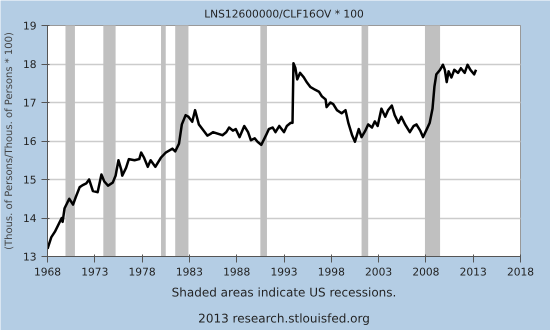 The height and width of the screenshot is (330, 550). I want to click on text: Shaded areas indicate US recessions., so click(284, 293).